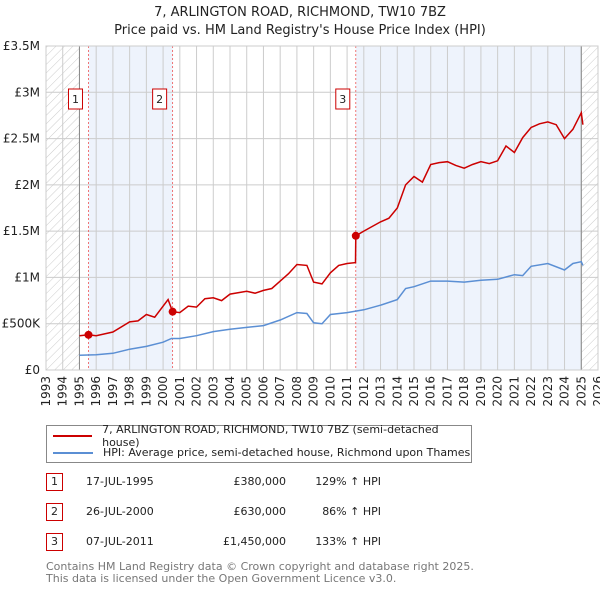 The height and width of the screenshot is (590, 600). Describe the element at coordinates (66, 542) in the screenshot. I see `sale-number-badge-cell: 3` at that location.